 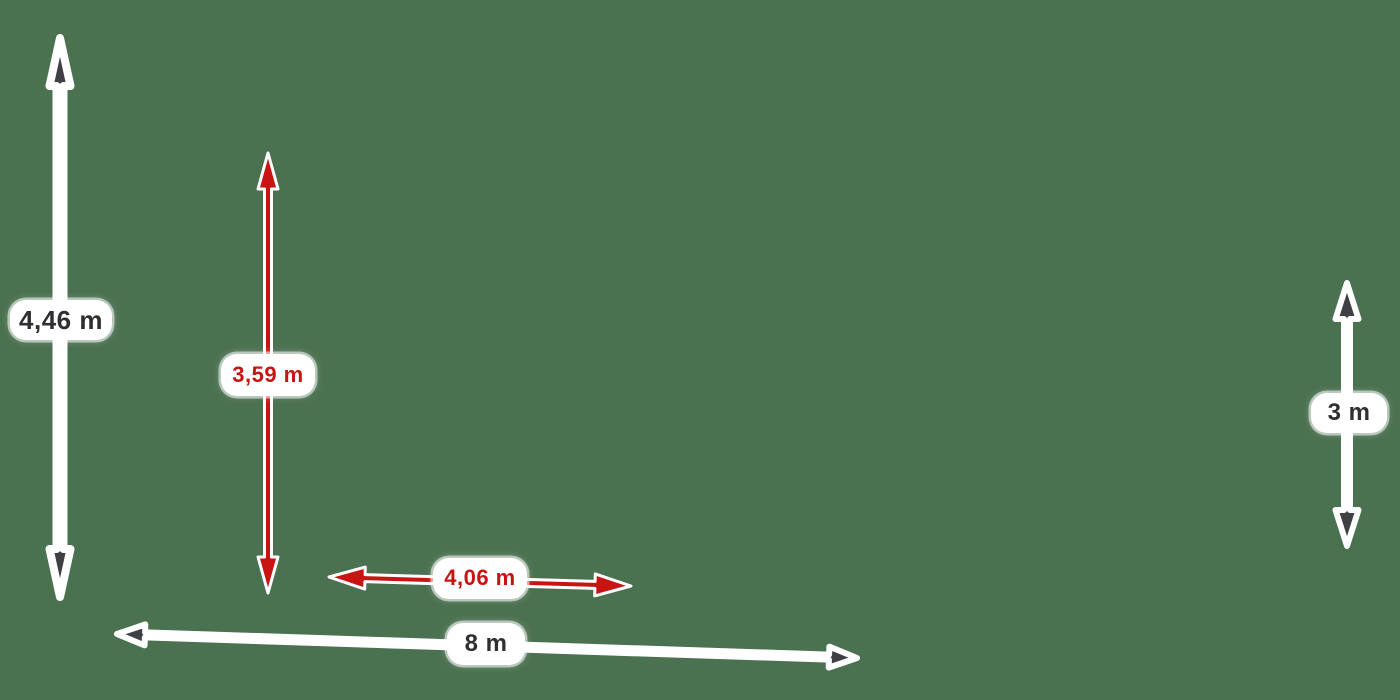 What do you see at coordinates (486, 644) in the screenshot?
I see `bottom-width-measurement-label: 8 m` at bounding box center [486, 644].